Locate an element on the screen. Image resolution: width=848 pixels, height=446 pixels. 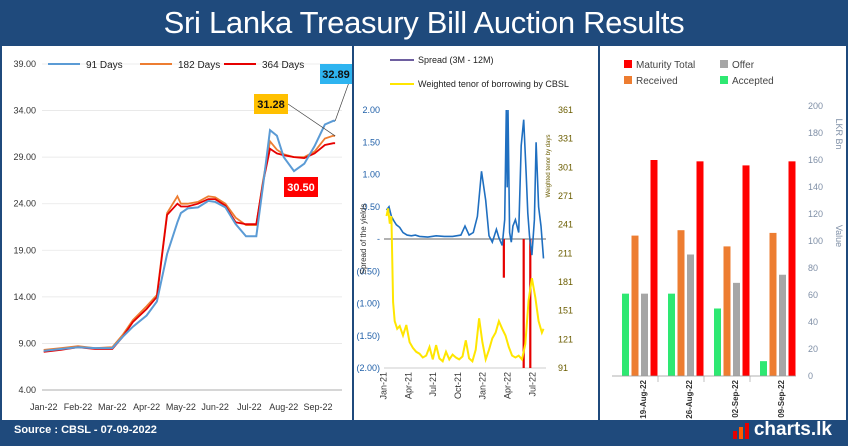
x-tick-label: 09-Sep-22 is located at coordinates (781, 398).